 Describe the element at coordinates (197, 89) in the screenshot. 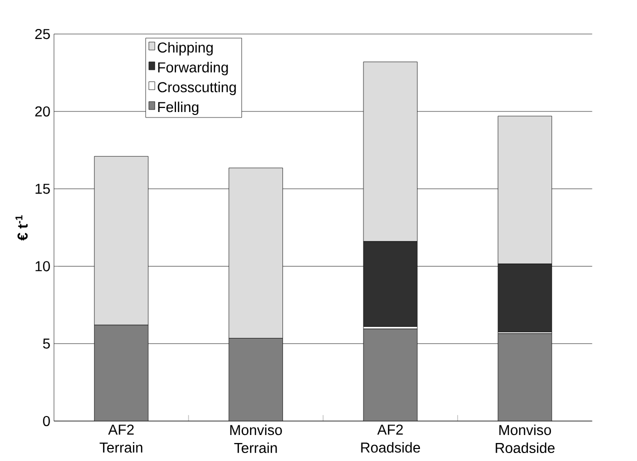

I see `legend-label: Crosscutting` at that location.